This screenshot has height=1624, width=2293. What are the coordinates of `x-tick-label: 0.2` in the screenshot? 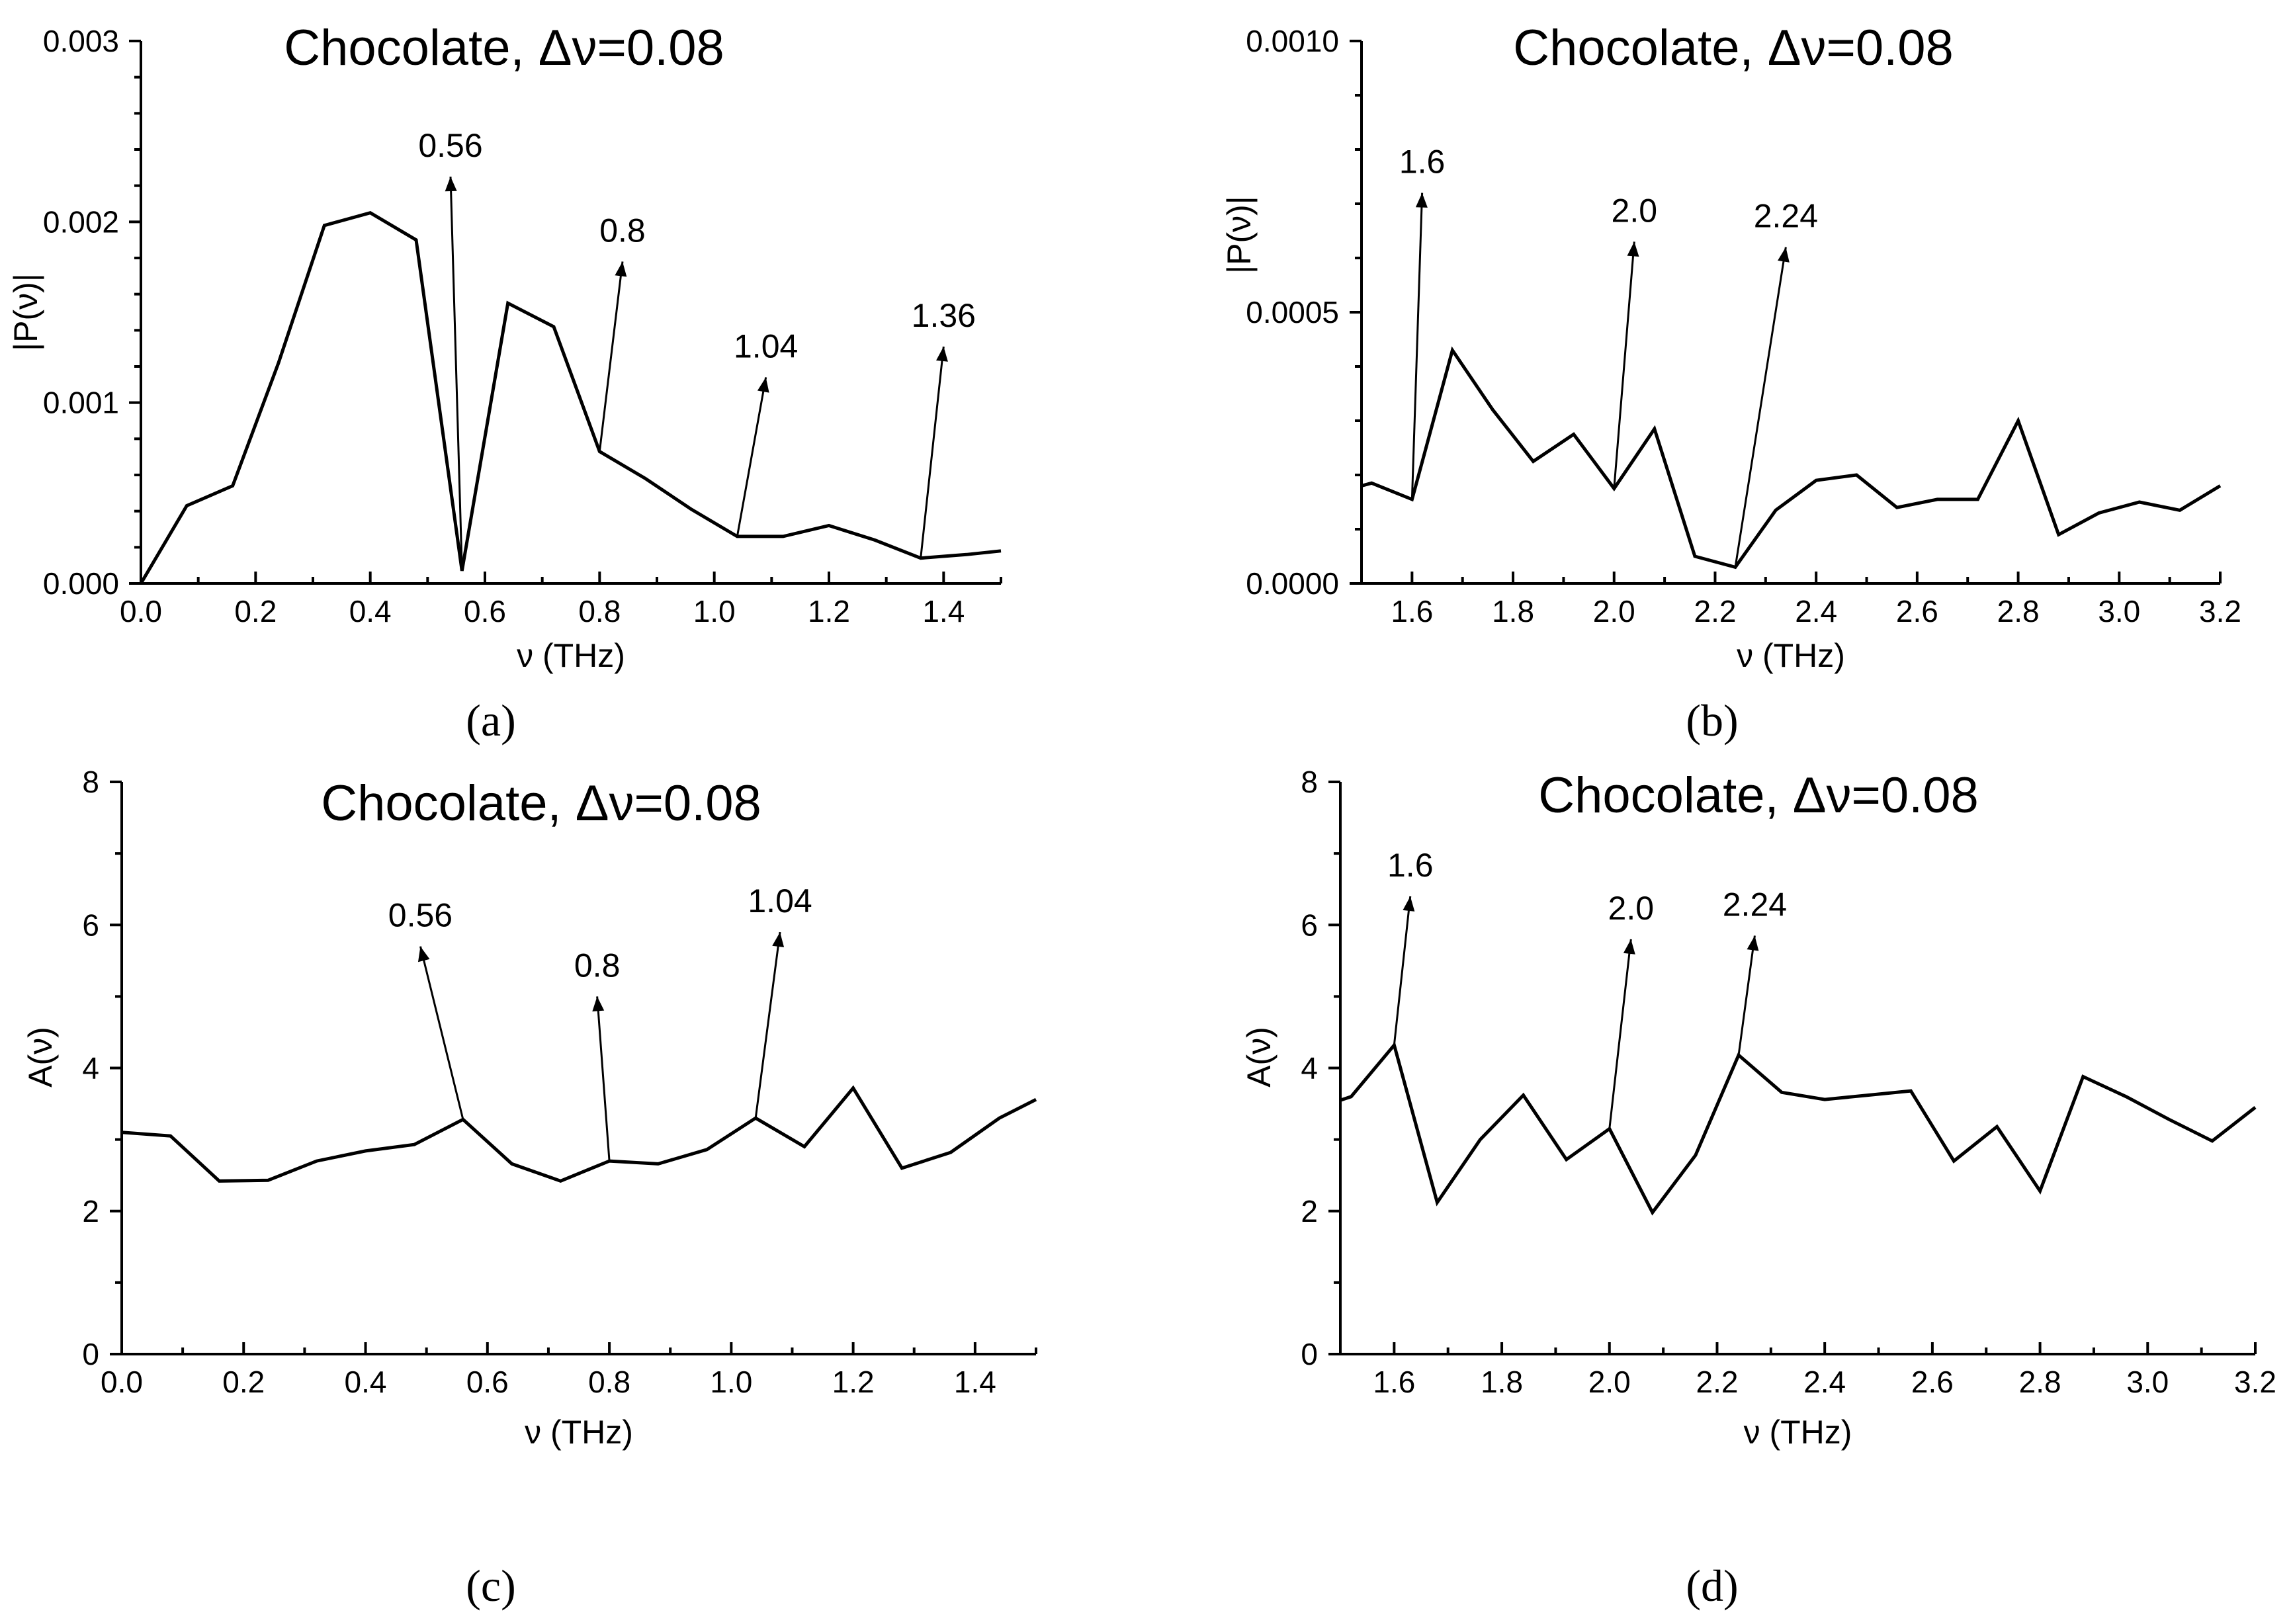 It's located at (255, 611).